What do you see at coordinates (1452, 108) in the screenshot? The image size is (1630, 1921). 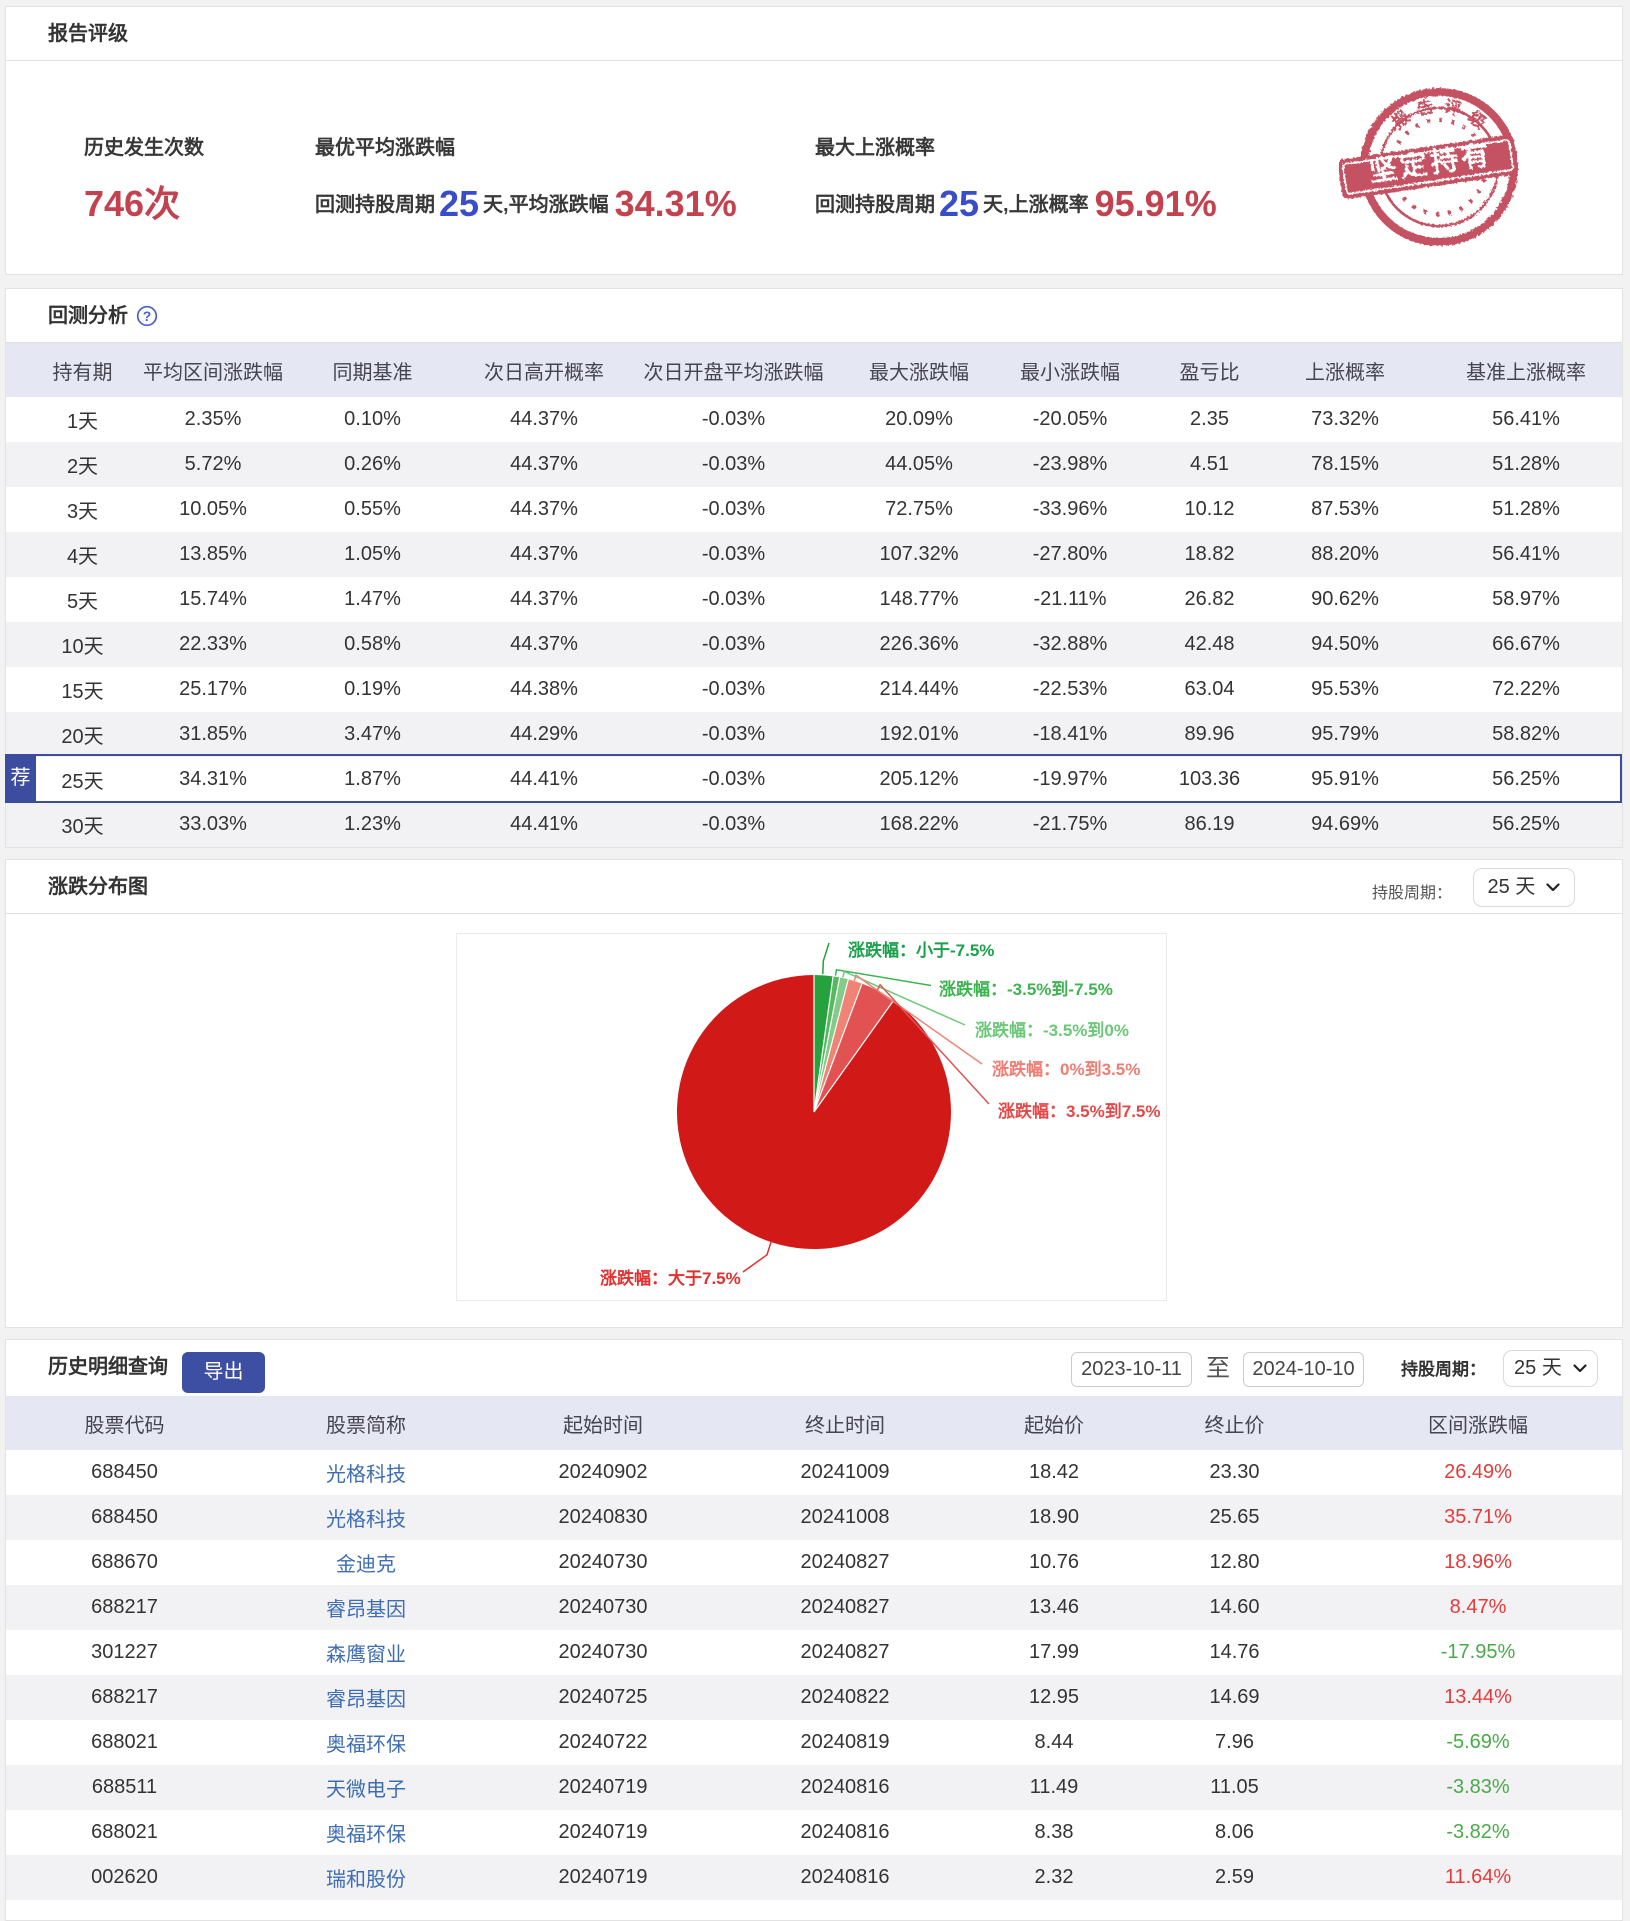 I see `svg-text: 评` at bounding box center [1452, 108].